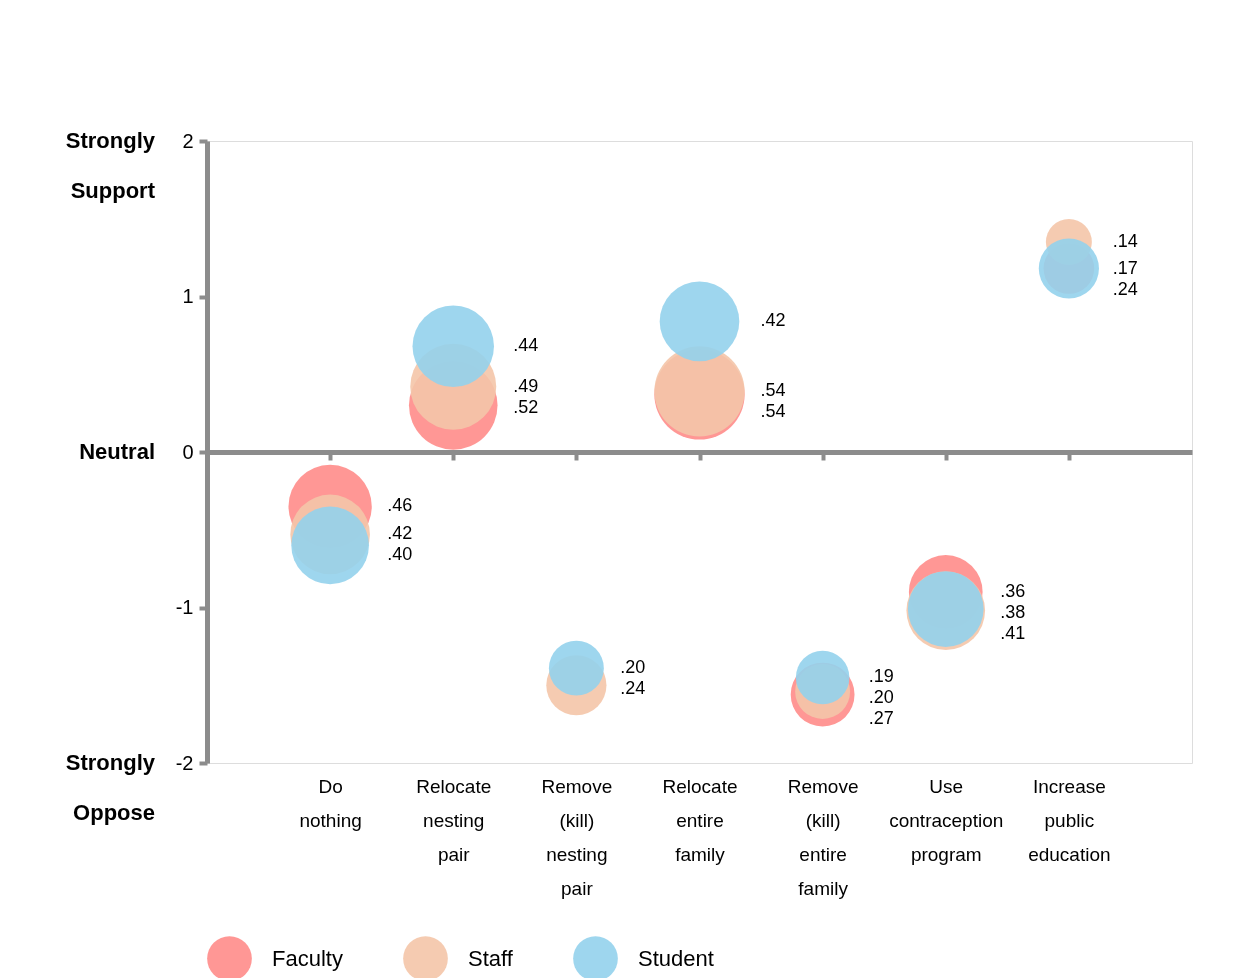 Image resolution: width=1249 pixels, height=978 pixels. Describe the element at coordinates (1013, 611) in the screenshot. I see `data-label: .38` at that location.